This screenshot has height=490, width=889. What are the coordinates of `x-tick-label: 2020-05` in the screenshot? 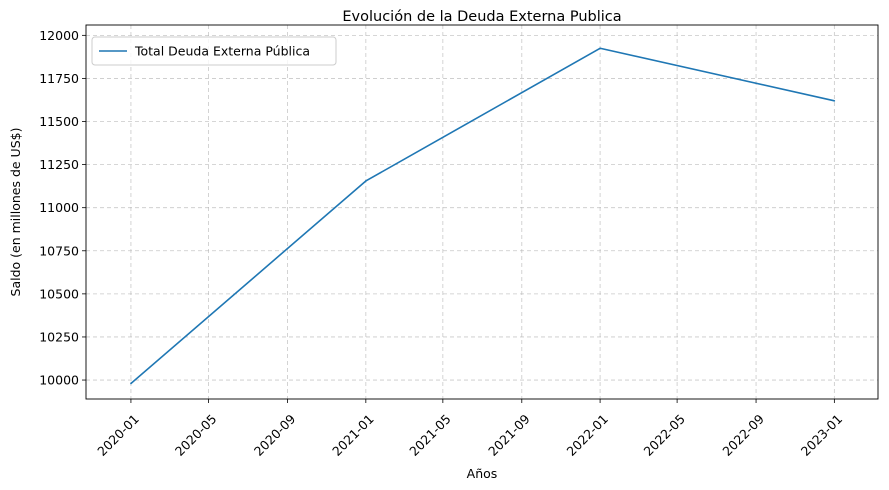 It's located at (196, 435).